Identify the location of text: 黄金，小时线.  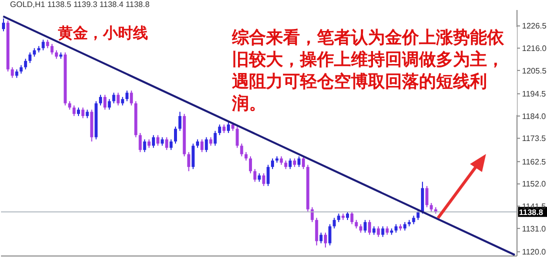
(103, 33).